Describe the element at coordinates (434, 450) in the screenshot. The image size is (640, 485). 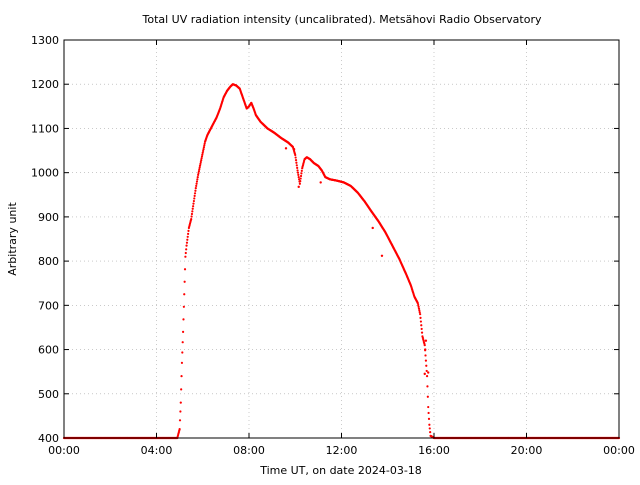
I see `x-tick-label: 16:00` at that location.